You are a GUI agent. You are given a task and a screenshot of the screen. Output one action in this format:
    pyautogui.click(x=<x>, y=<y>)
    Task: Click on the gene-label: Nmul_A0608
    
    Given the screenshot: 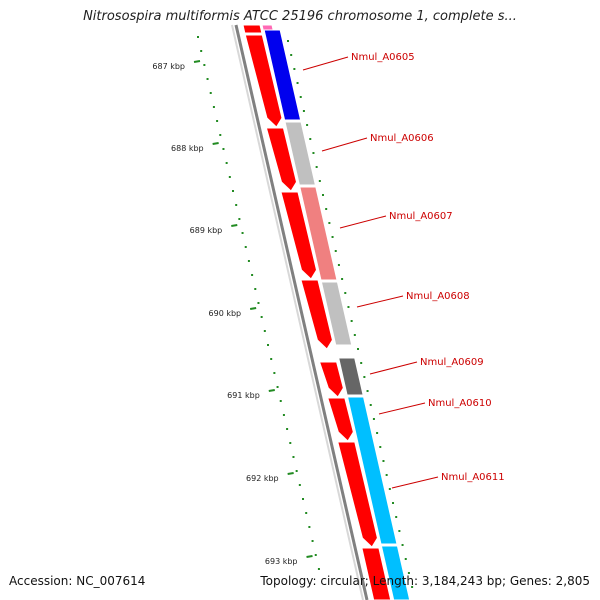 What is the action you would take?
    pyautogui.click(x=438, y=296)
    